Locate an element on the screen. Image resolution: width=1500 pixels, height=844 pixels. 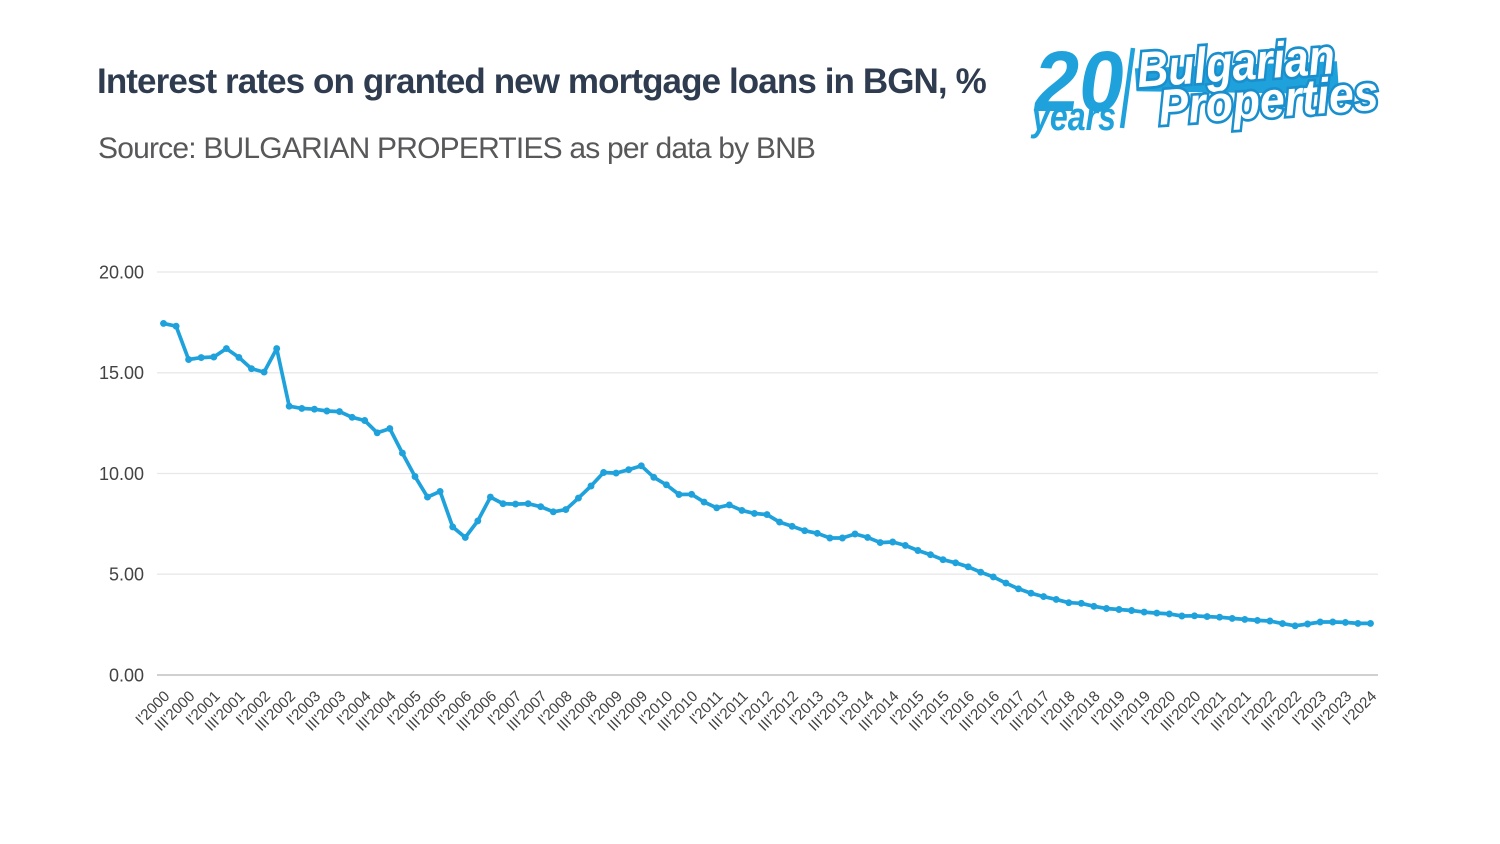
svg-text: years is located at coordinates (1073, 117).